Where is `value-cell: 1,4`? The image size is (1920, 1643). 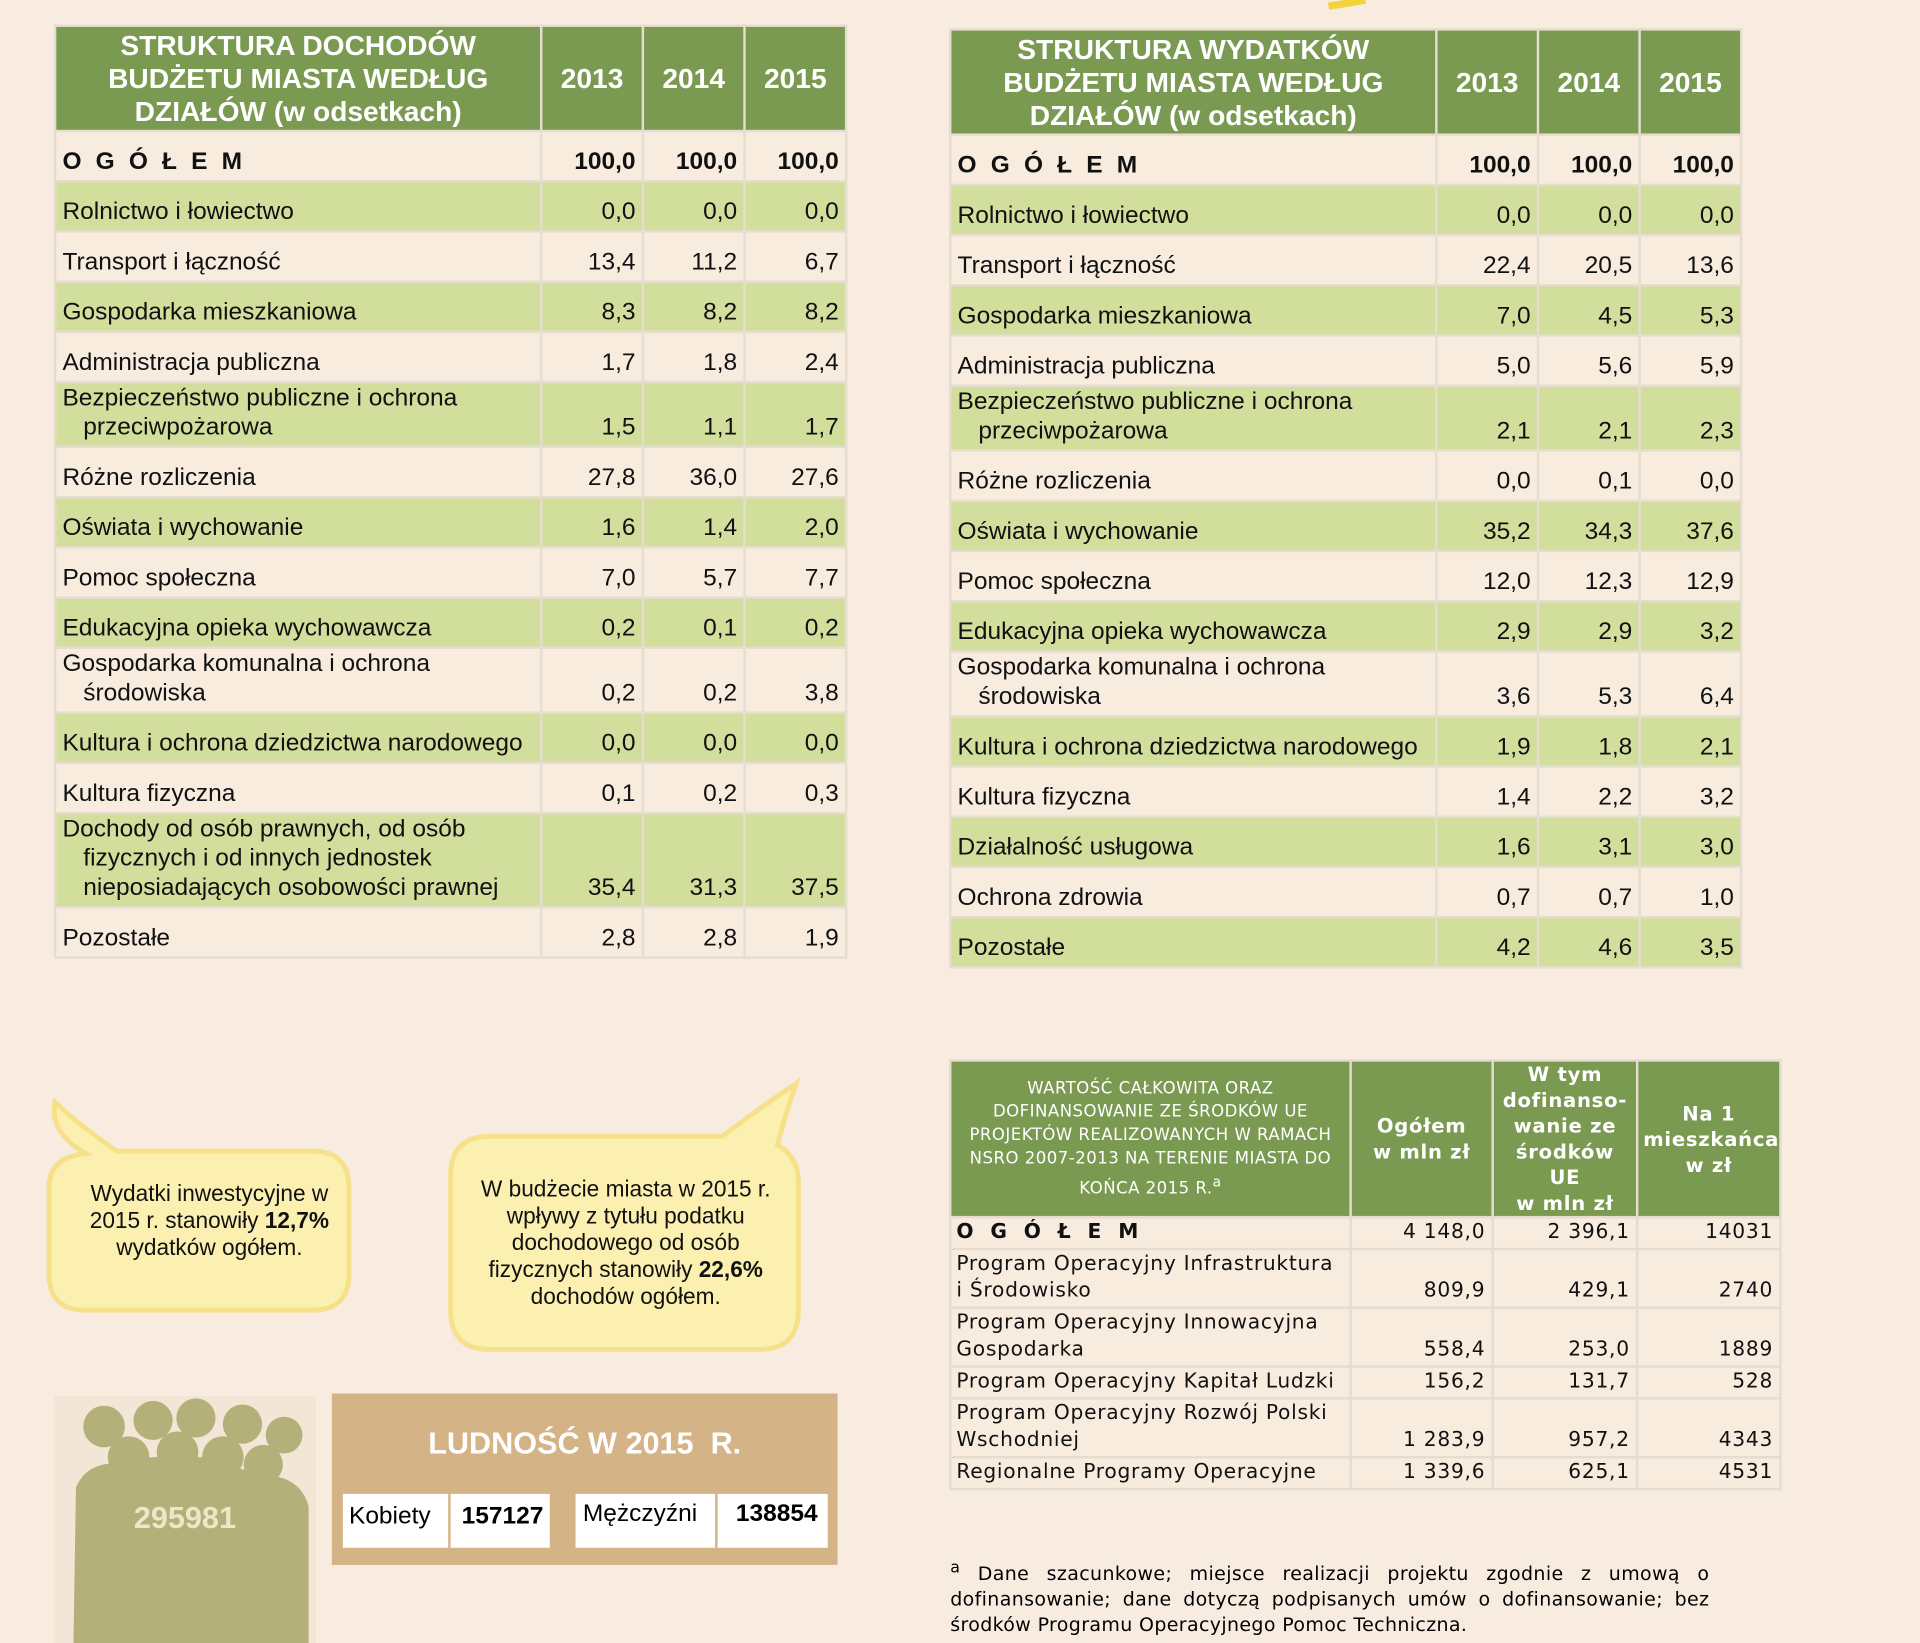
value-cell: 1,4 is located at coordinates (1487, 791).